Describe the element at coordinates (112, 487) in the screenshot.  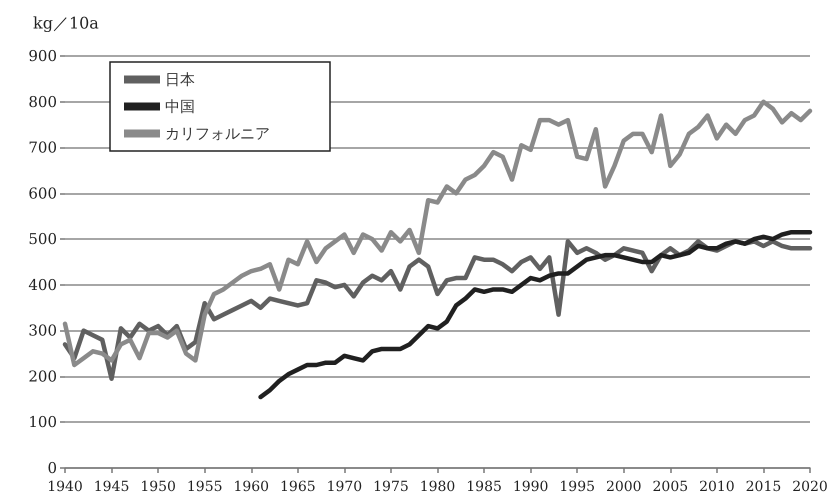
I see `x-tick-label: 1945` at that location.